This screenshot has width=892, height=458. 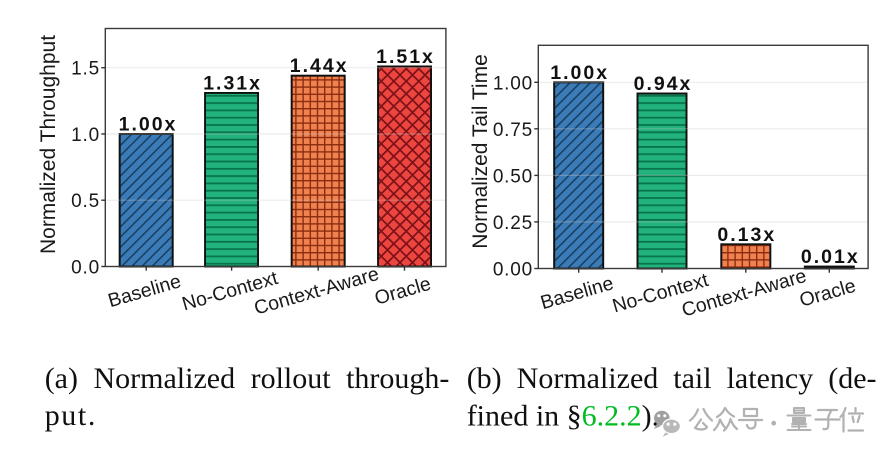 What do you see at coordinates (319, 66) in the screenshot?
I see `svg-text: 1.44x` at bounding box center [319, 66].